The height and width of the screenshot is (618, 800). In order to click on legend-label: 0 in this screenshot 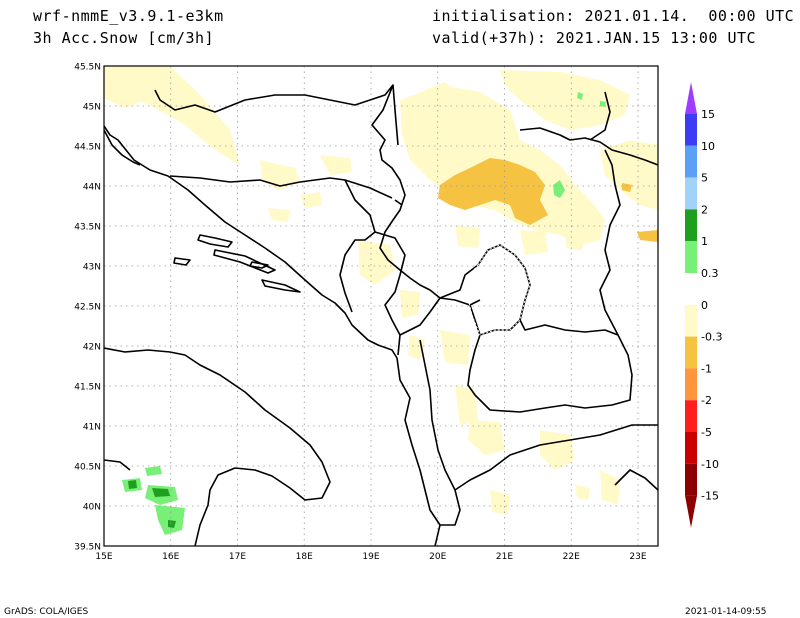, I will do `click(704, 305)`.